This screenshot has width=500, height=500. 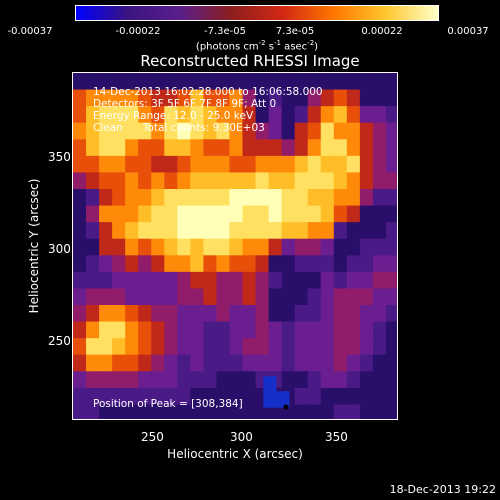 What do you see at coordinates (152, 437) in the screenshot?
I see `x-tick-label: 250` at bounding box center [152, 437].